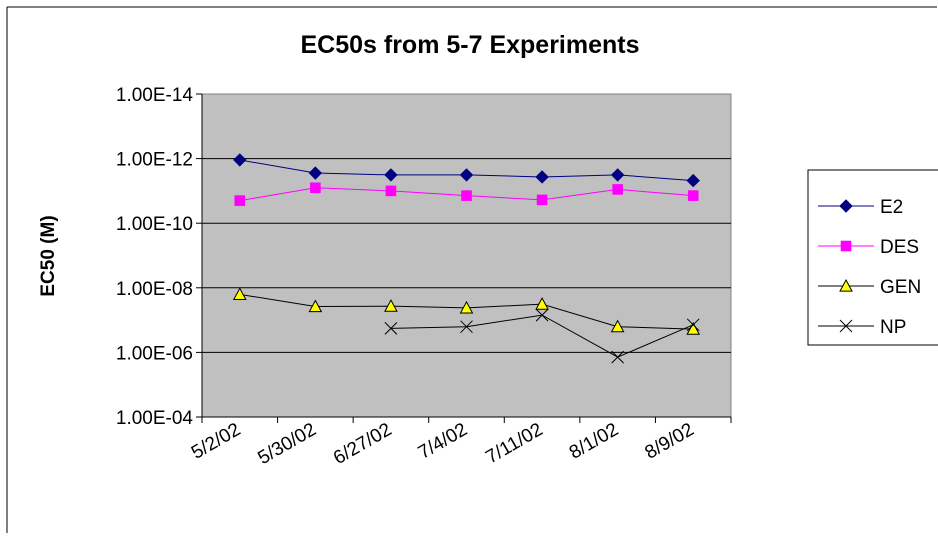 The image size is (938, 538). Describe the element at coordinates (669, 441) in the screenshot. I see `x-tick-label: 8/9/02` at that location.